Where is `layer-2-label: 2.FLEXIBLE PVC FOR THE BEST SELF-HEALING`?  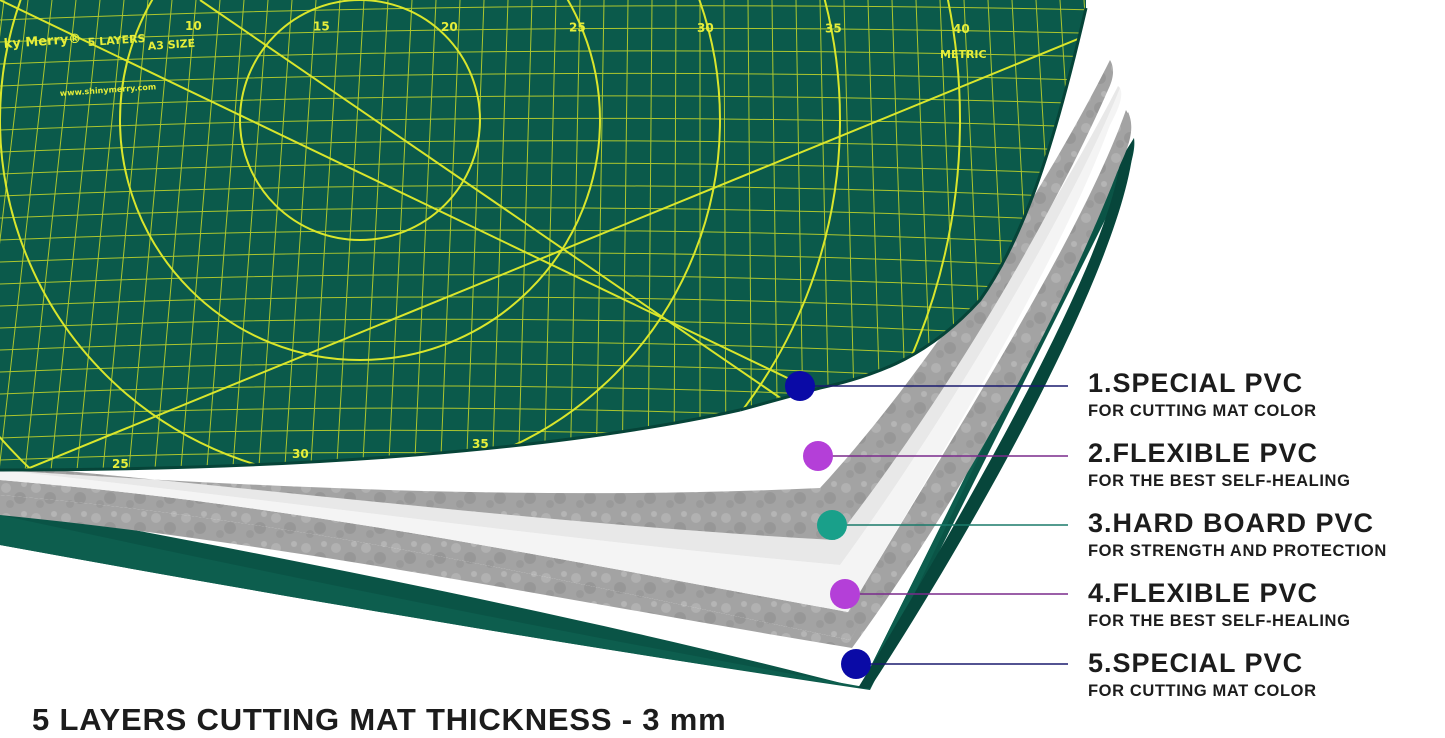
layer-2-label: 2.FLEXIBLE PVC FOR THE BEST SELF-HEALING is located at coordinates (1219, 465).